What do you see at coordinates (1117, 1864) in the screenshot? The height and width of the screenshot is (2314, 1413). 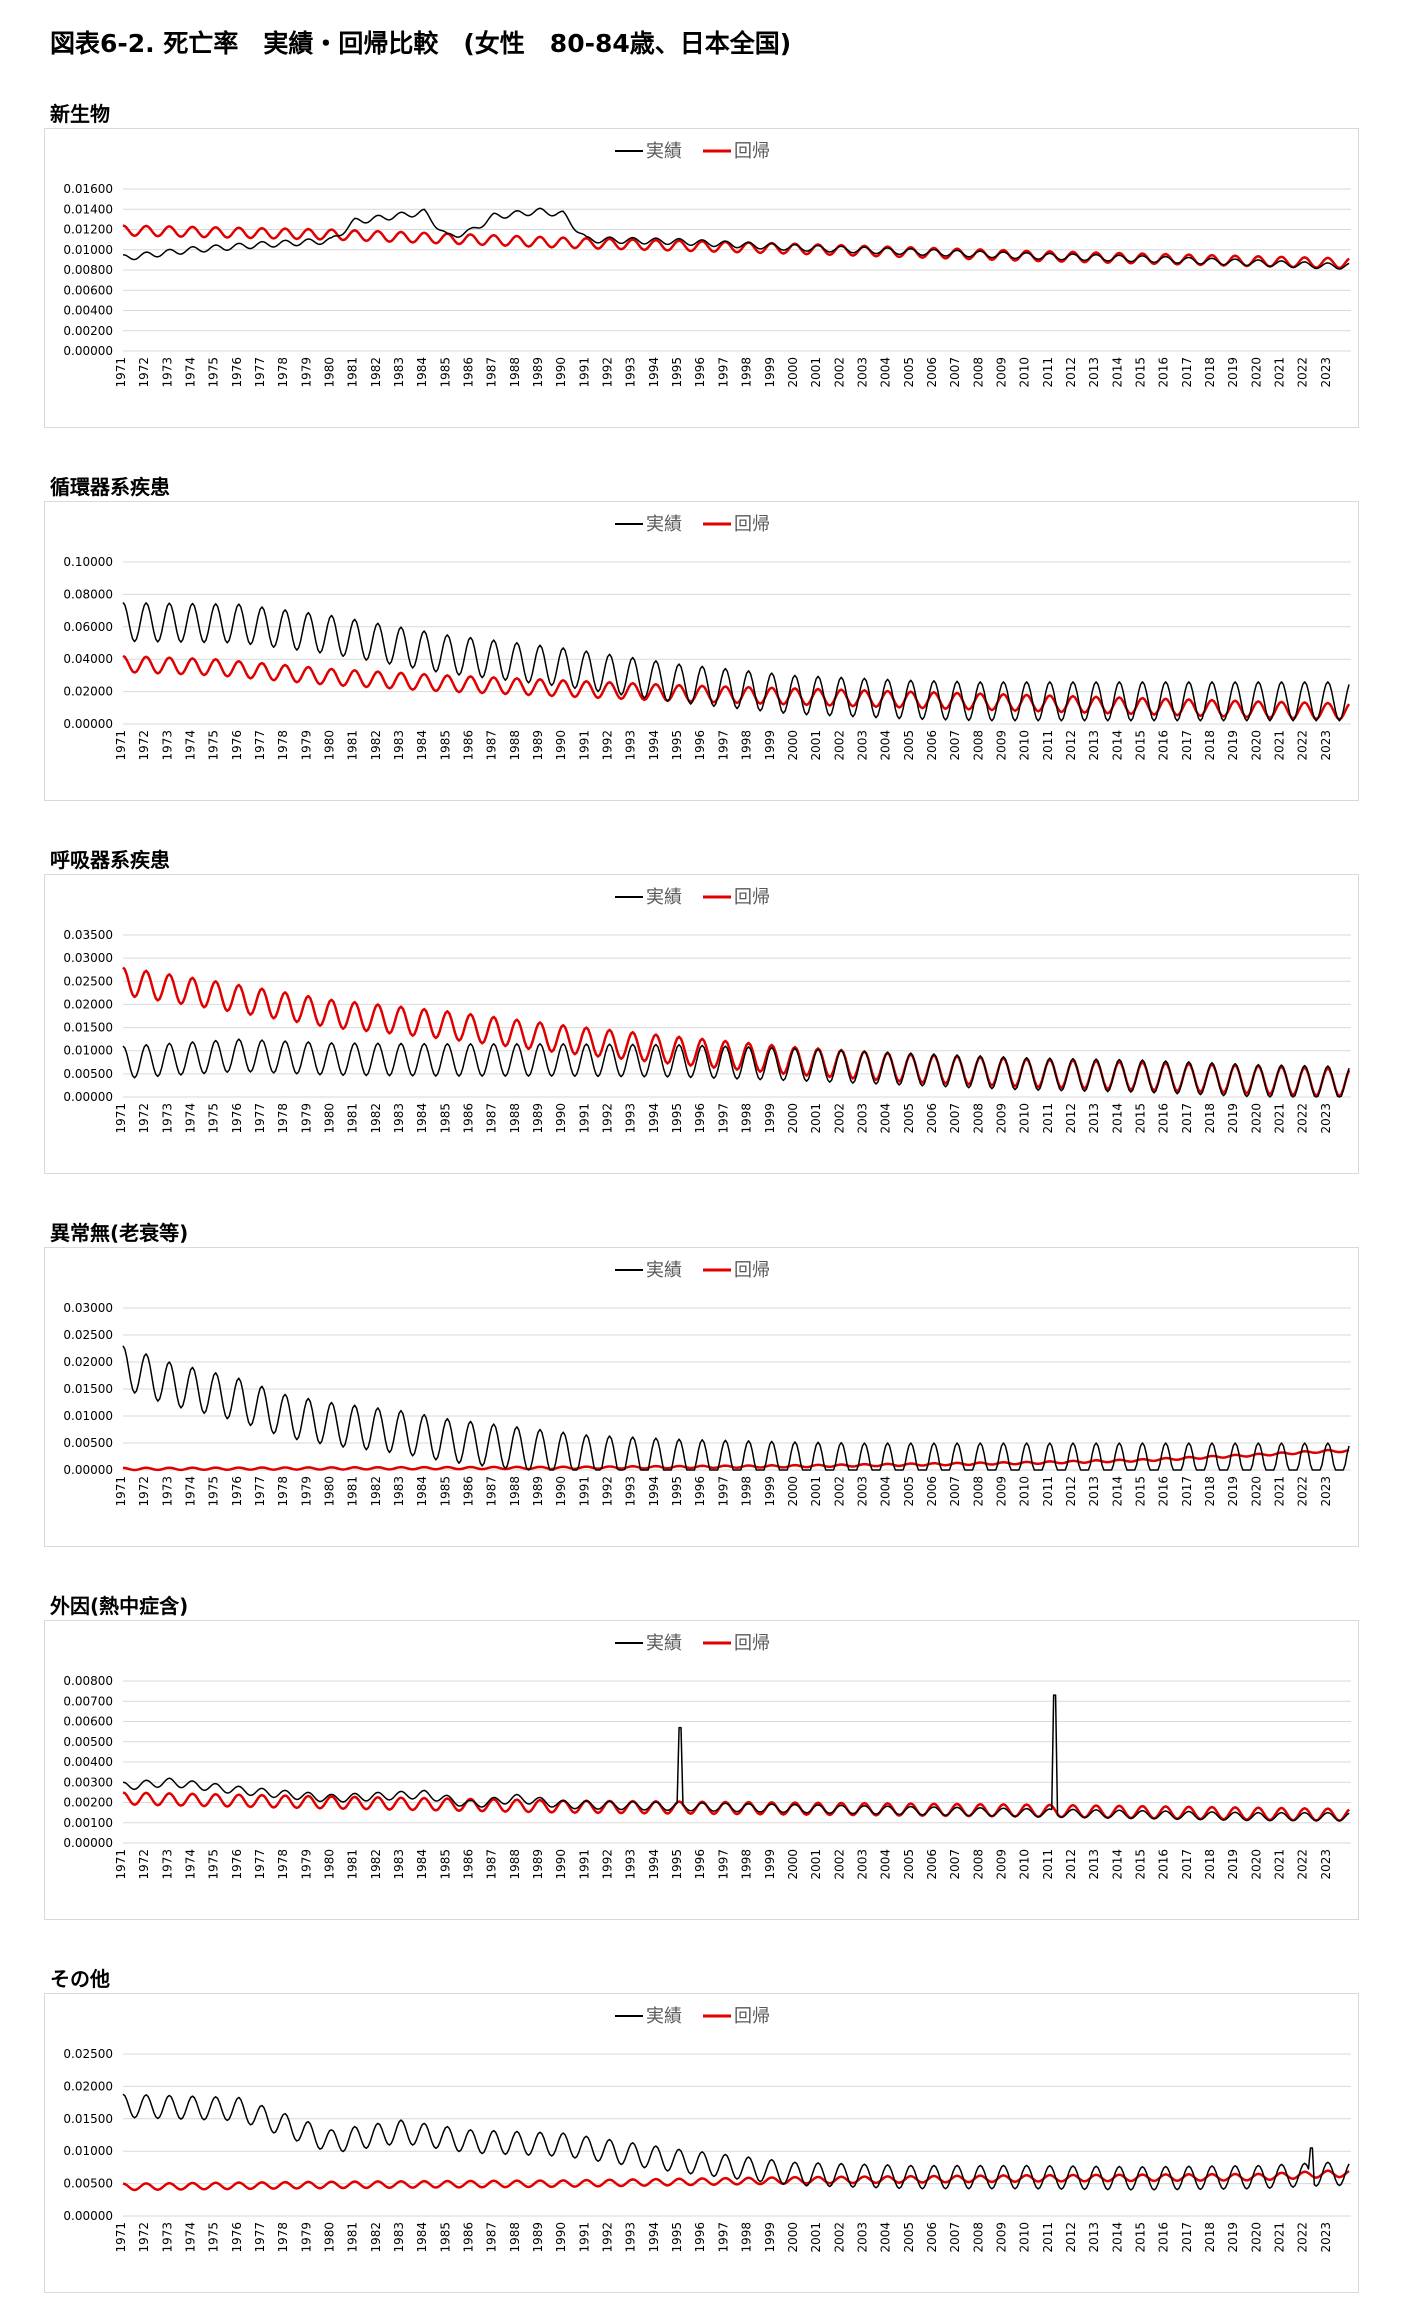 I see `x-tick-label: 2014` at bounding box center [1117, 1864].